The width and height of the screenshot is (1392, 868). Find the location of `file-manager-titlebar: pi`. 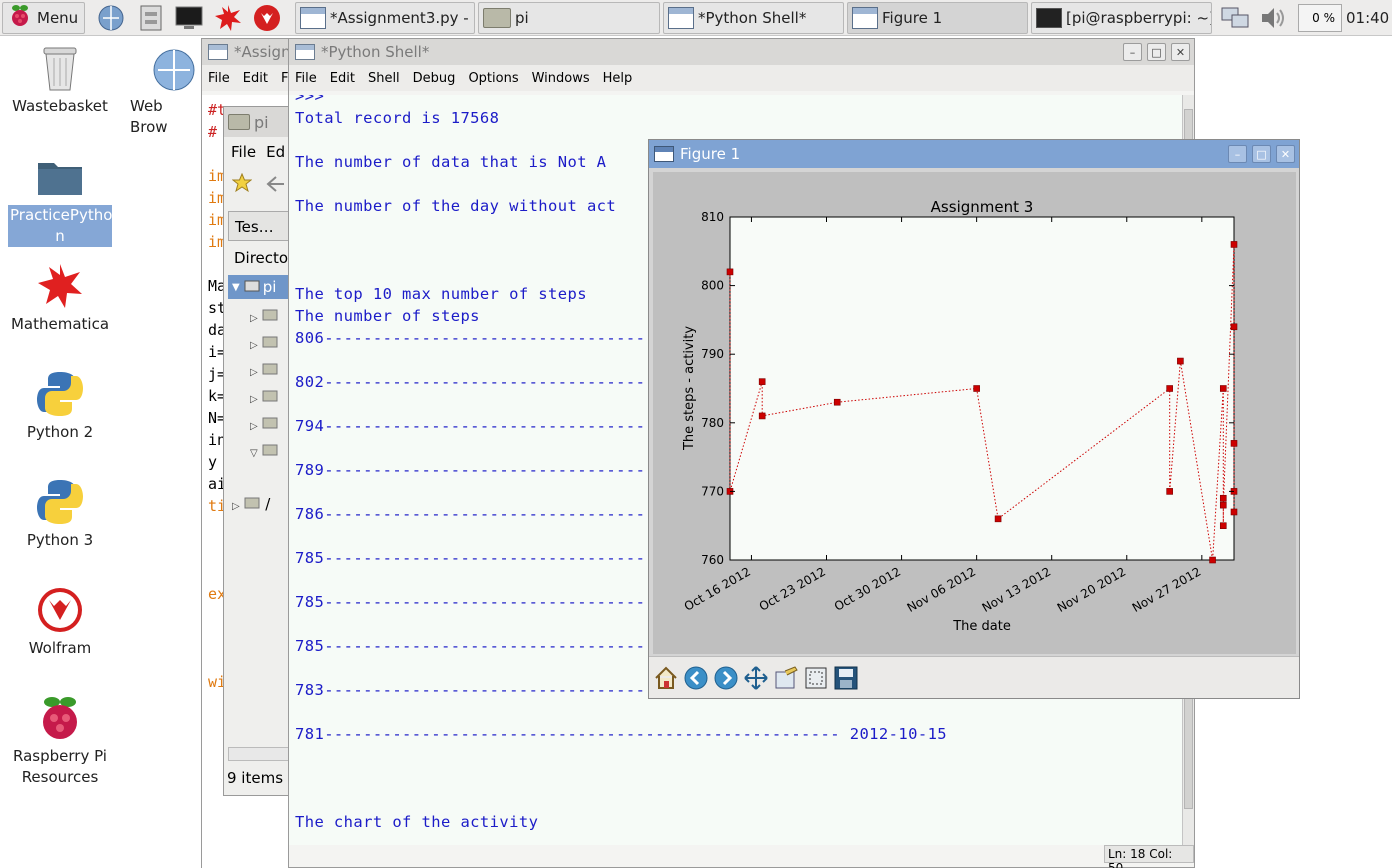

file-manager-titlebar: pi is located at coordinates (259, 122).